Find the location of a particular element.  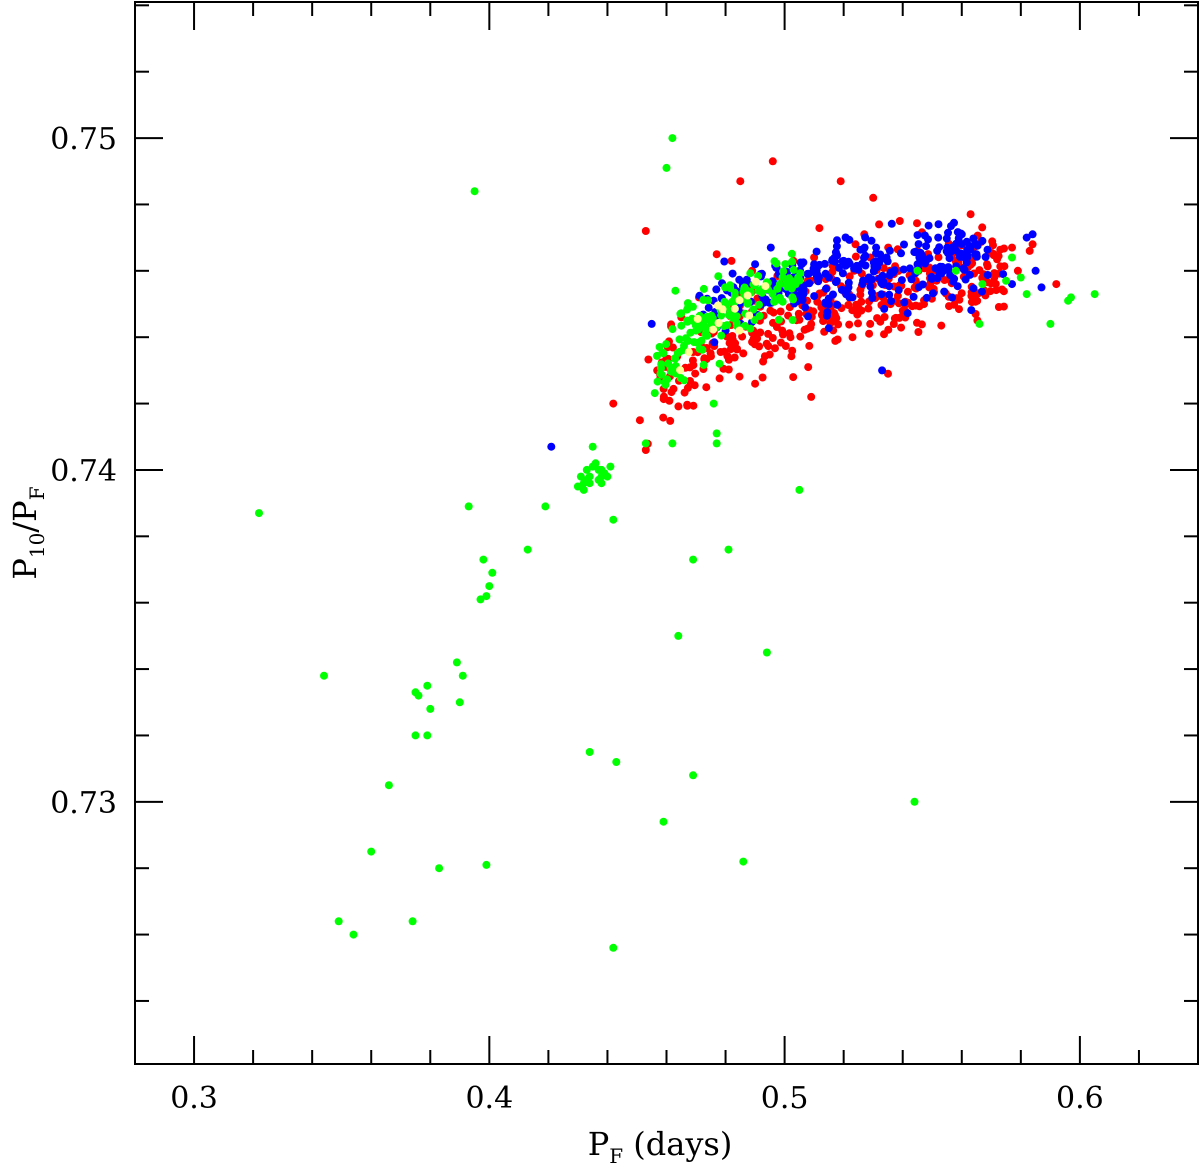

y-tick-label: 0.75 is located at coordinates (83, 139).